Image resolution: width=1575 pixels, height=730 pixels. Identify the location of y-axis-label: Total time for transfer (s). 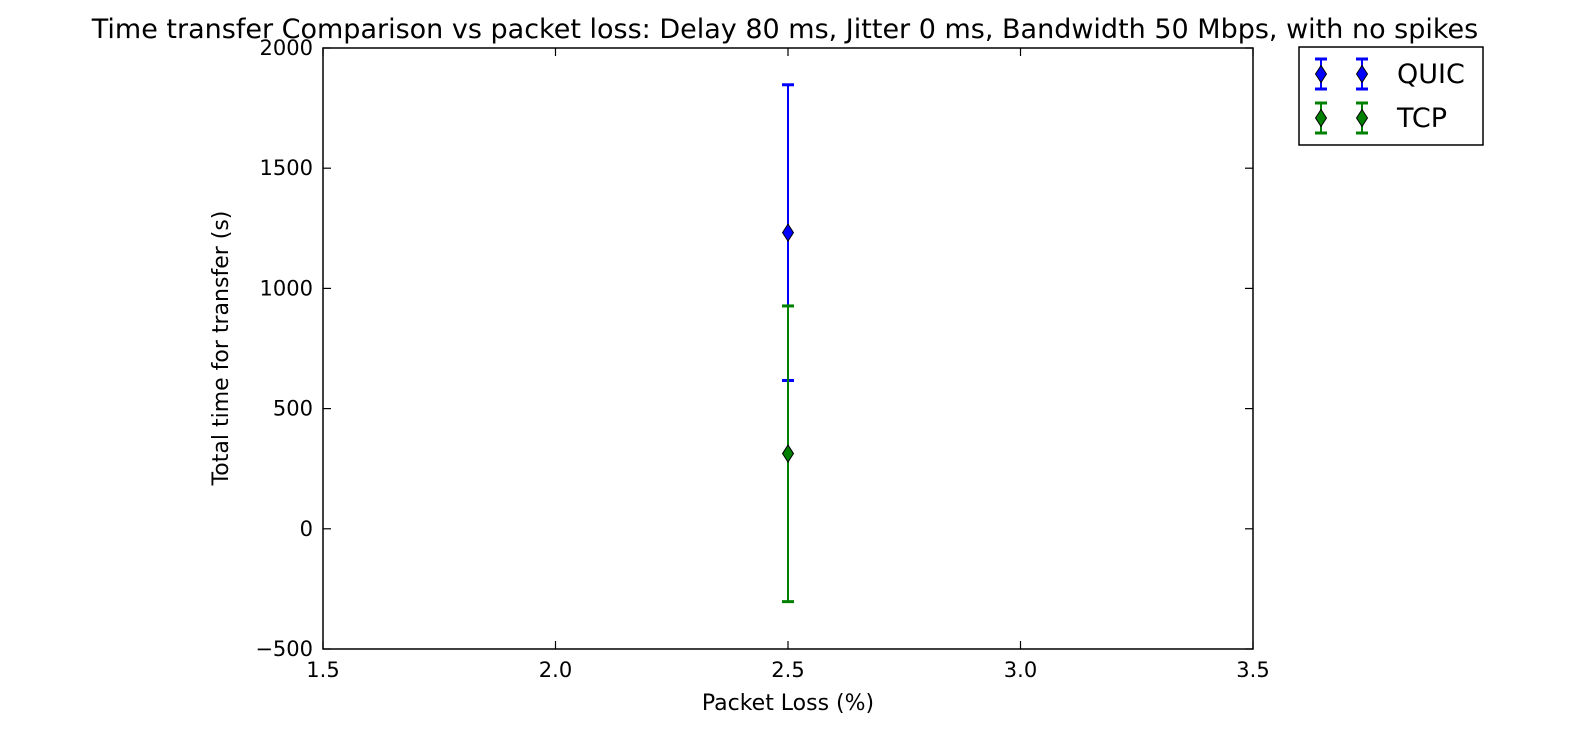
(221, 349).